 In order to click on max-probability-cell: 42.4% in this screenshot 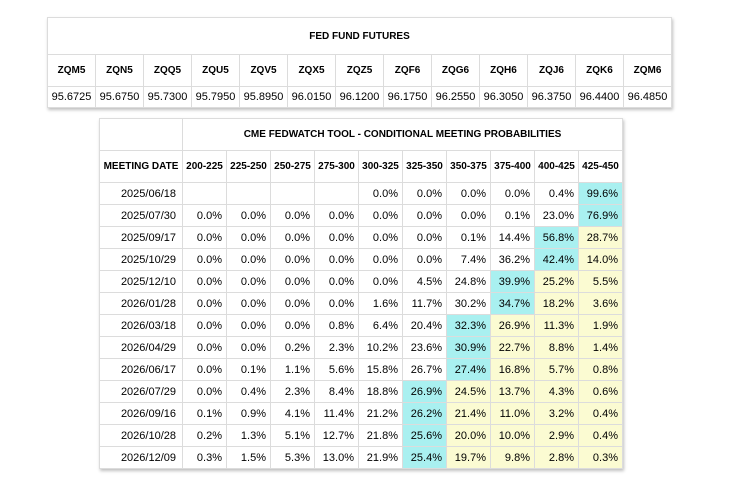, I will do `click(556, 259)`.